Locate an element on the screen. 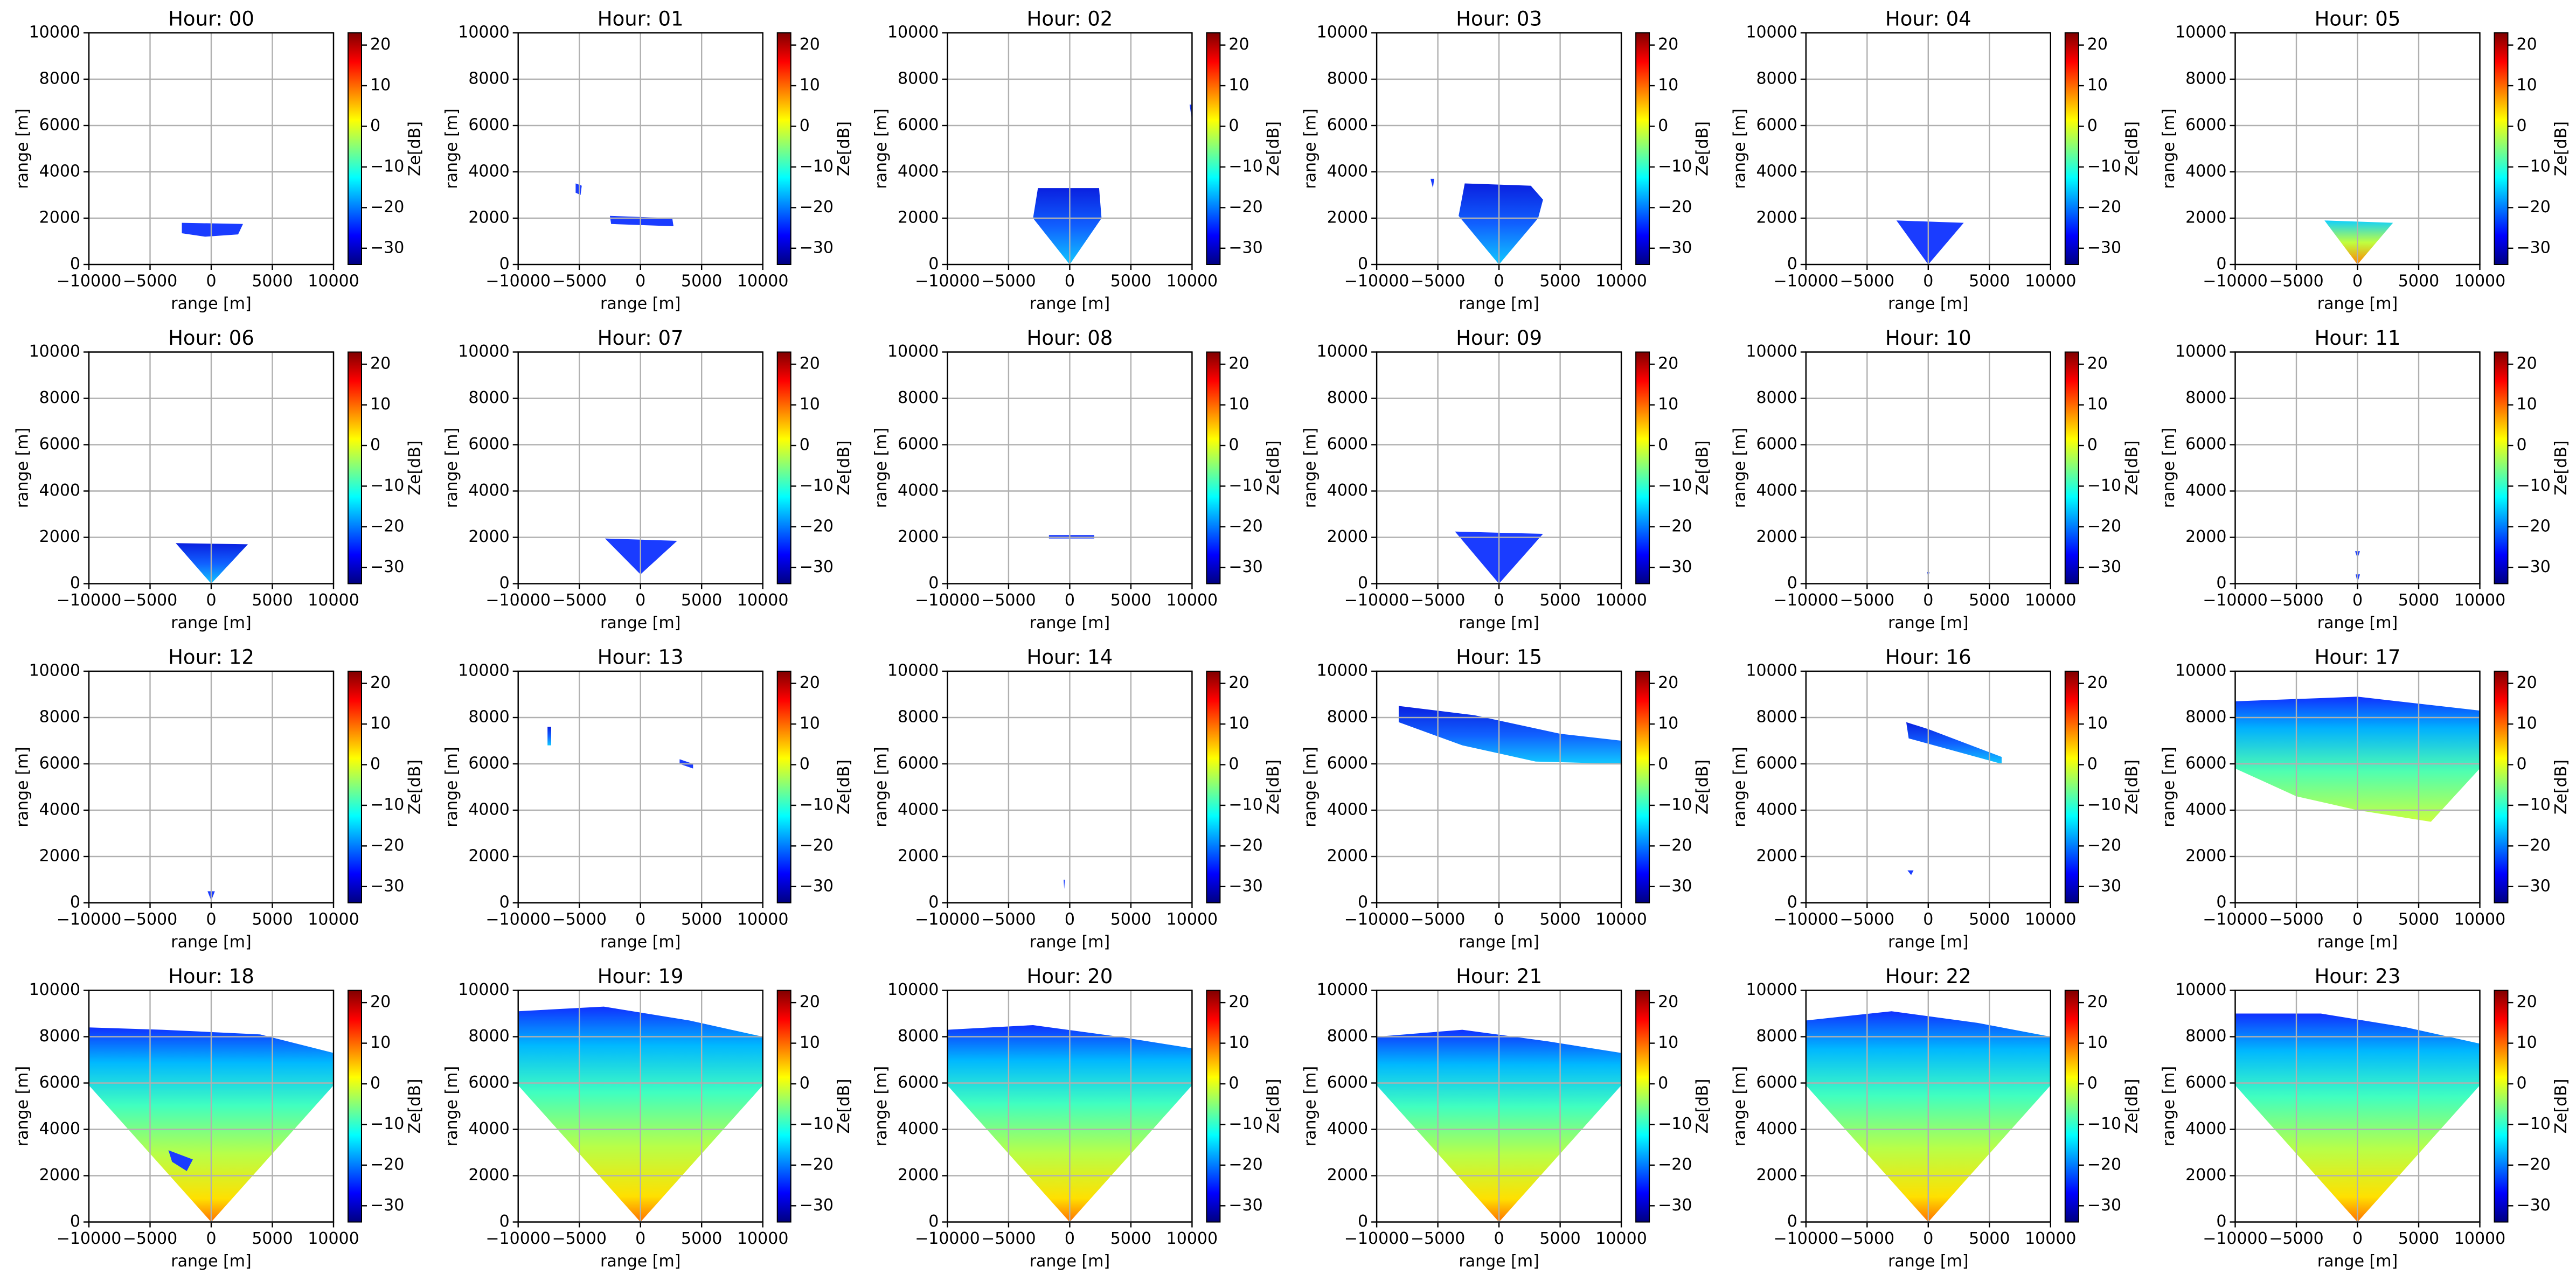  subplot-title: Hour: 13 is located at coordinates (641, 657).